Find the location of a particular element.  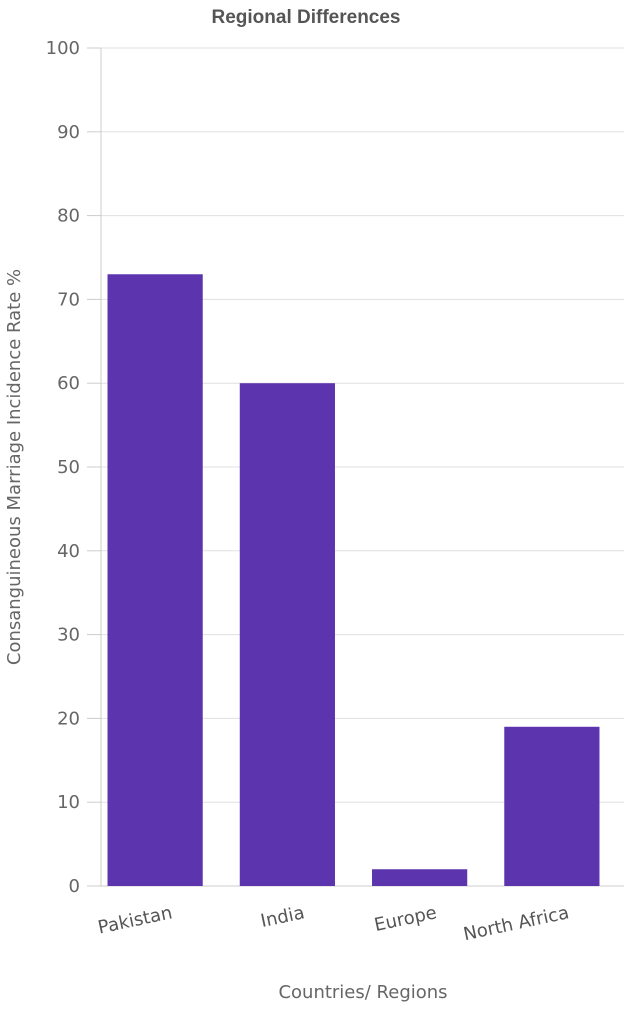

y-tick-label-100: 100 is located at coordinates (63, 48).